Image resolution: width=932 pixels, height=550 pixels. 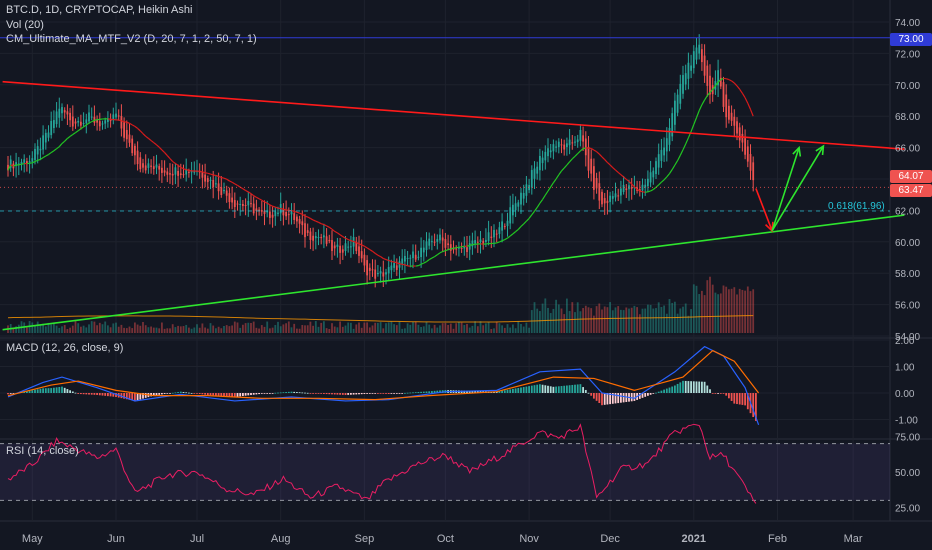 I want to click on macd-y-tick-label: 2.00, so click(x=905, y=341).